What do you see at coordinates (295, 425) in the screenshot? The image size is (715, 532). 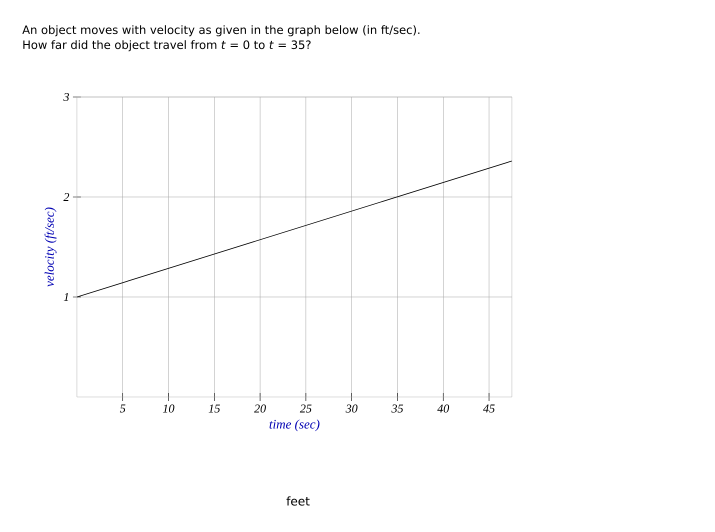 I see `x-axis-title: time (sec)` at bounding box center [295, 425].